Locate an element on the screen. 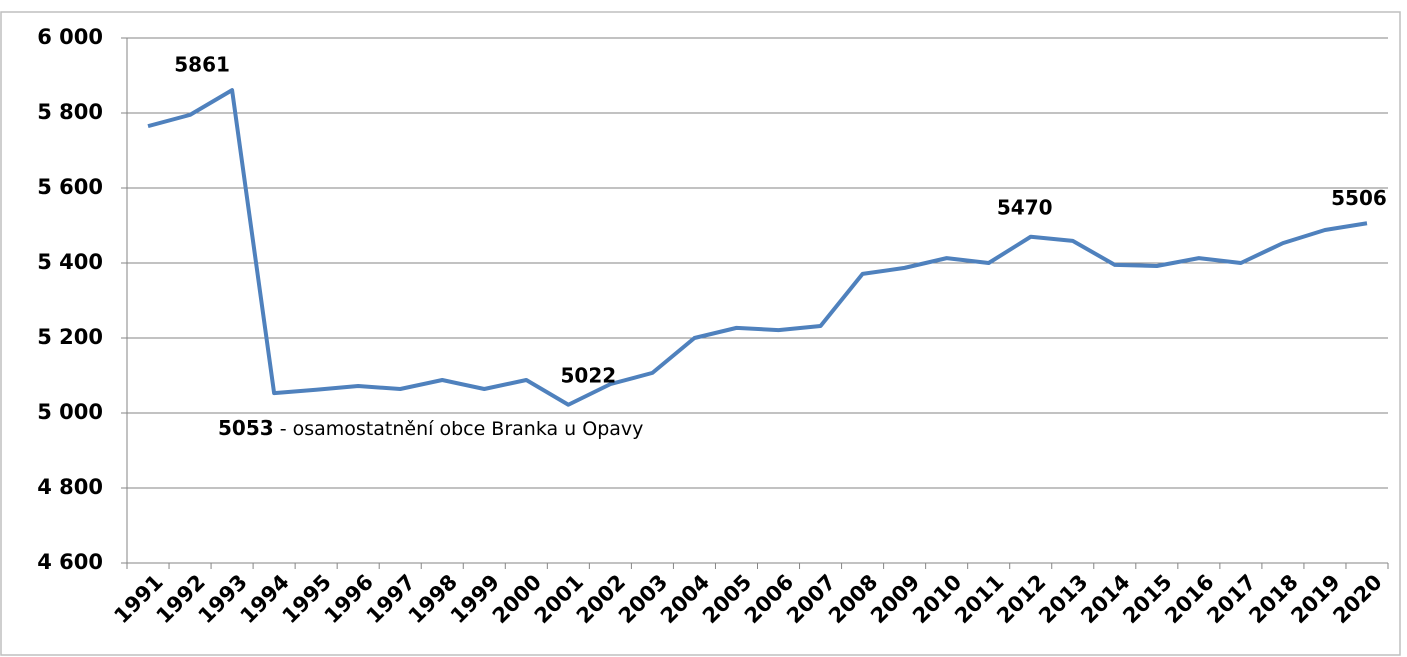  data-label: 5053 is located at coordinates (246, 428).